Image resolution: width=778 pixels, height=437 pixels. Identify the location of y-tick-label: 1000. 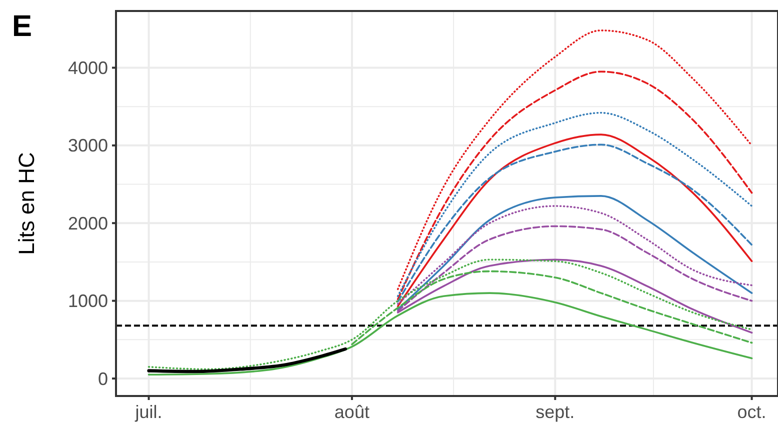
(88, 301).